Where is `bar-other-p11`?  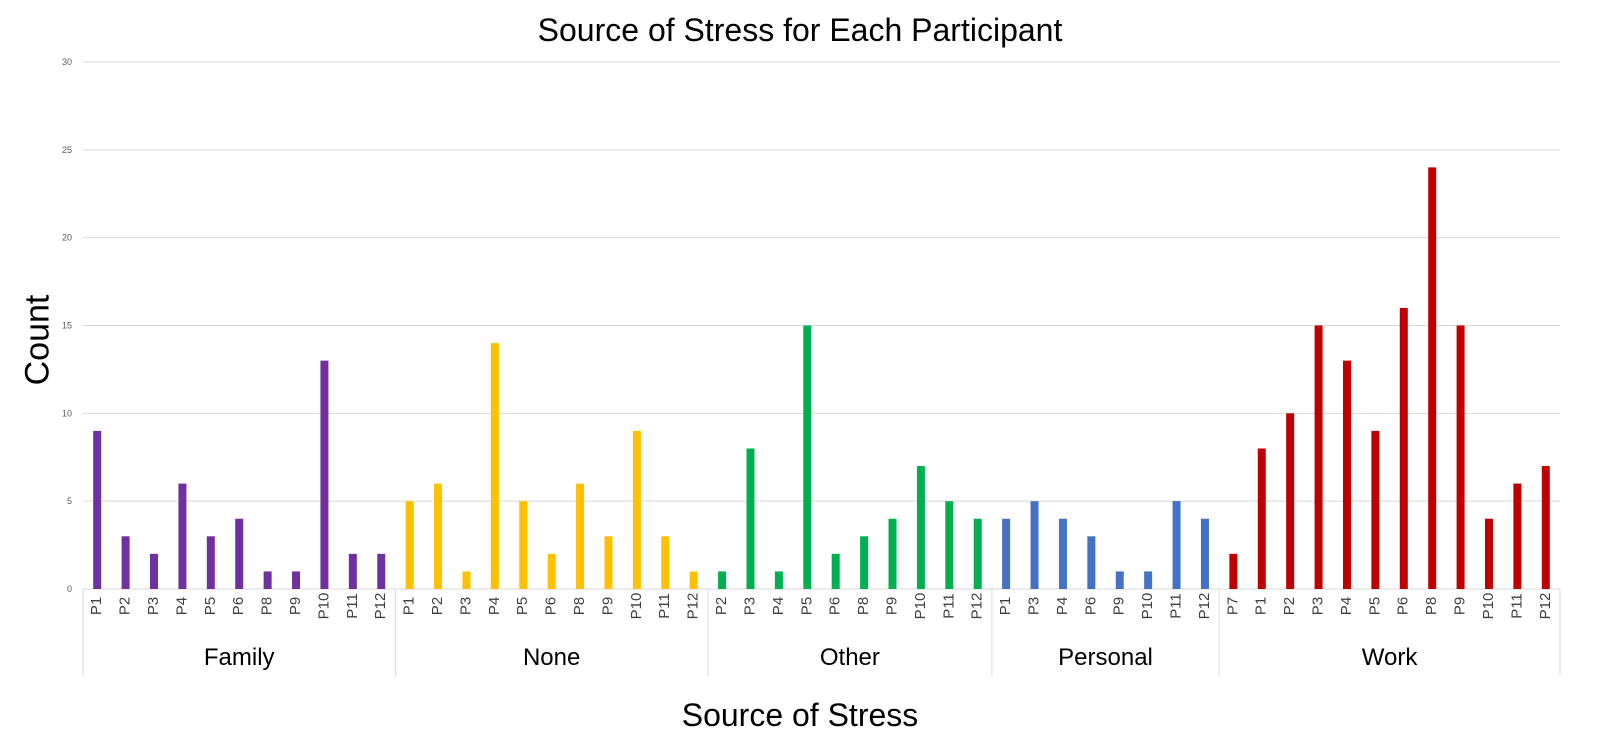
bar-other-p11 is located at coordinates (949, 545).